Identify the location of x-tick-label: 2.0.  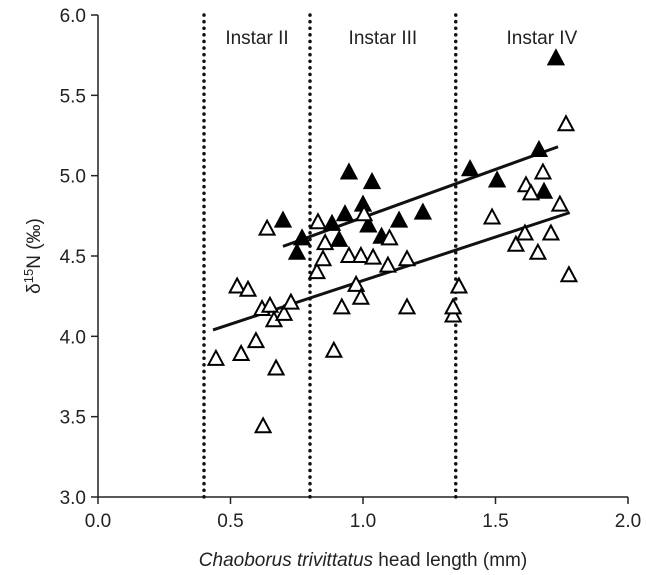
(628, 521).